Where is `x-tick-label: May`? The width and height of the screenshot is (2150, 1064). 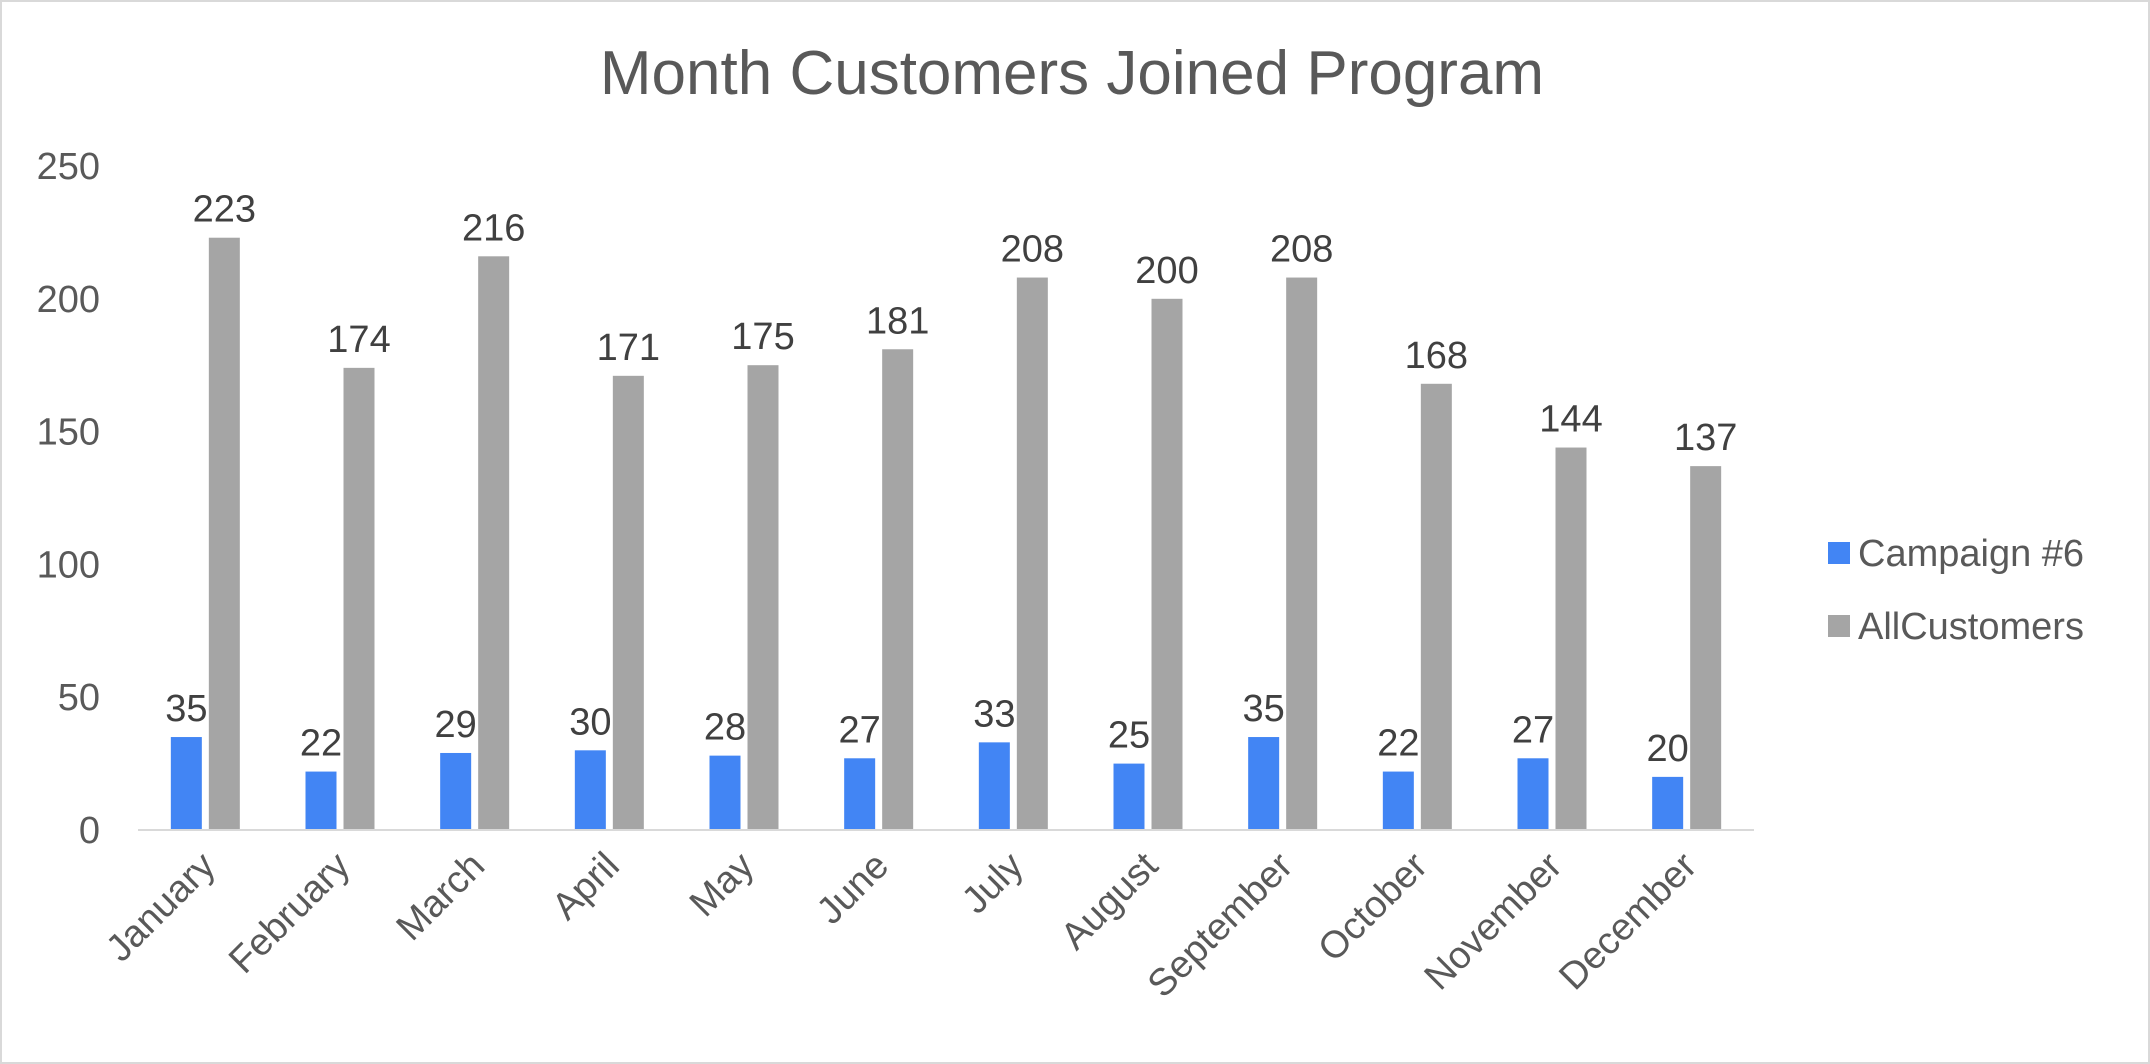 x-tick-label: May is located at coordinates (722, 885).